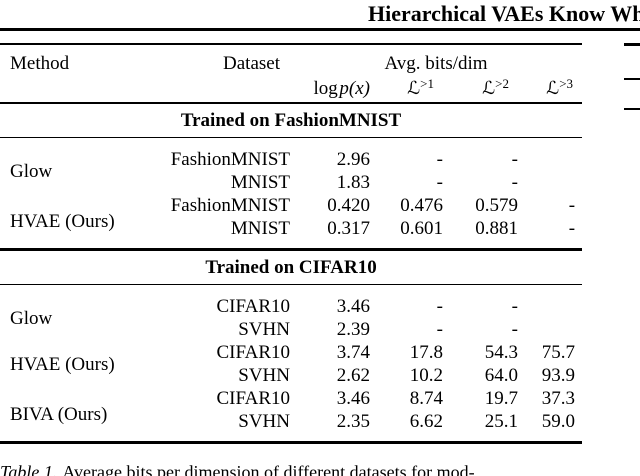 Image resolution: width=640 pixels, height=476 pixels. Describe the element at coordinates (291, 329) in the screenshot. I see `table-row: SVHN 2.39 - -` at that location.